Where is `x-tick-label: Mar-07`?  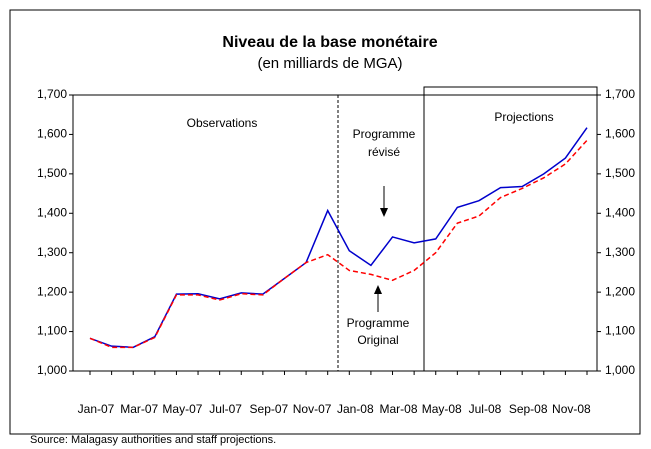 x-tick-label: Mar-07 is located at coordinates (139, 409).